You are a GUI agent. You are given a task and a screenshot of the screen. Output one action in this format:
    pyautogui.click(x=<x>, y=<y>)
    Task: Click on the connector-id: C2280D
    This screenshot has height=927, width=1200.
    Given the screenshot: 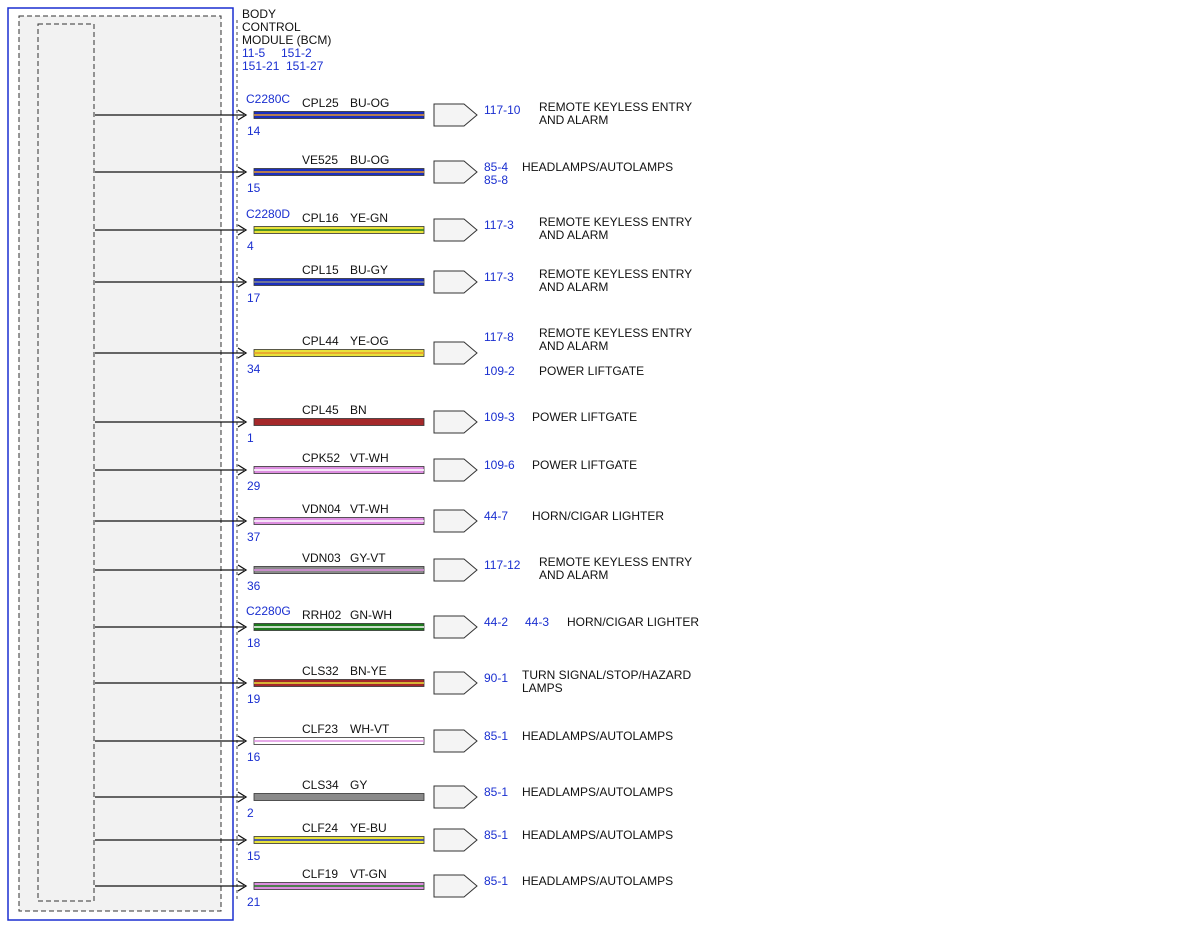 What is the action you would take?
    pyautogui.click(x=268, y=214)
    